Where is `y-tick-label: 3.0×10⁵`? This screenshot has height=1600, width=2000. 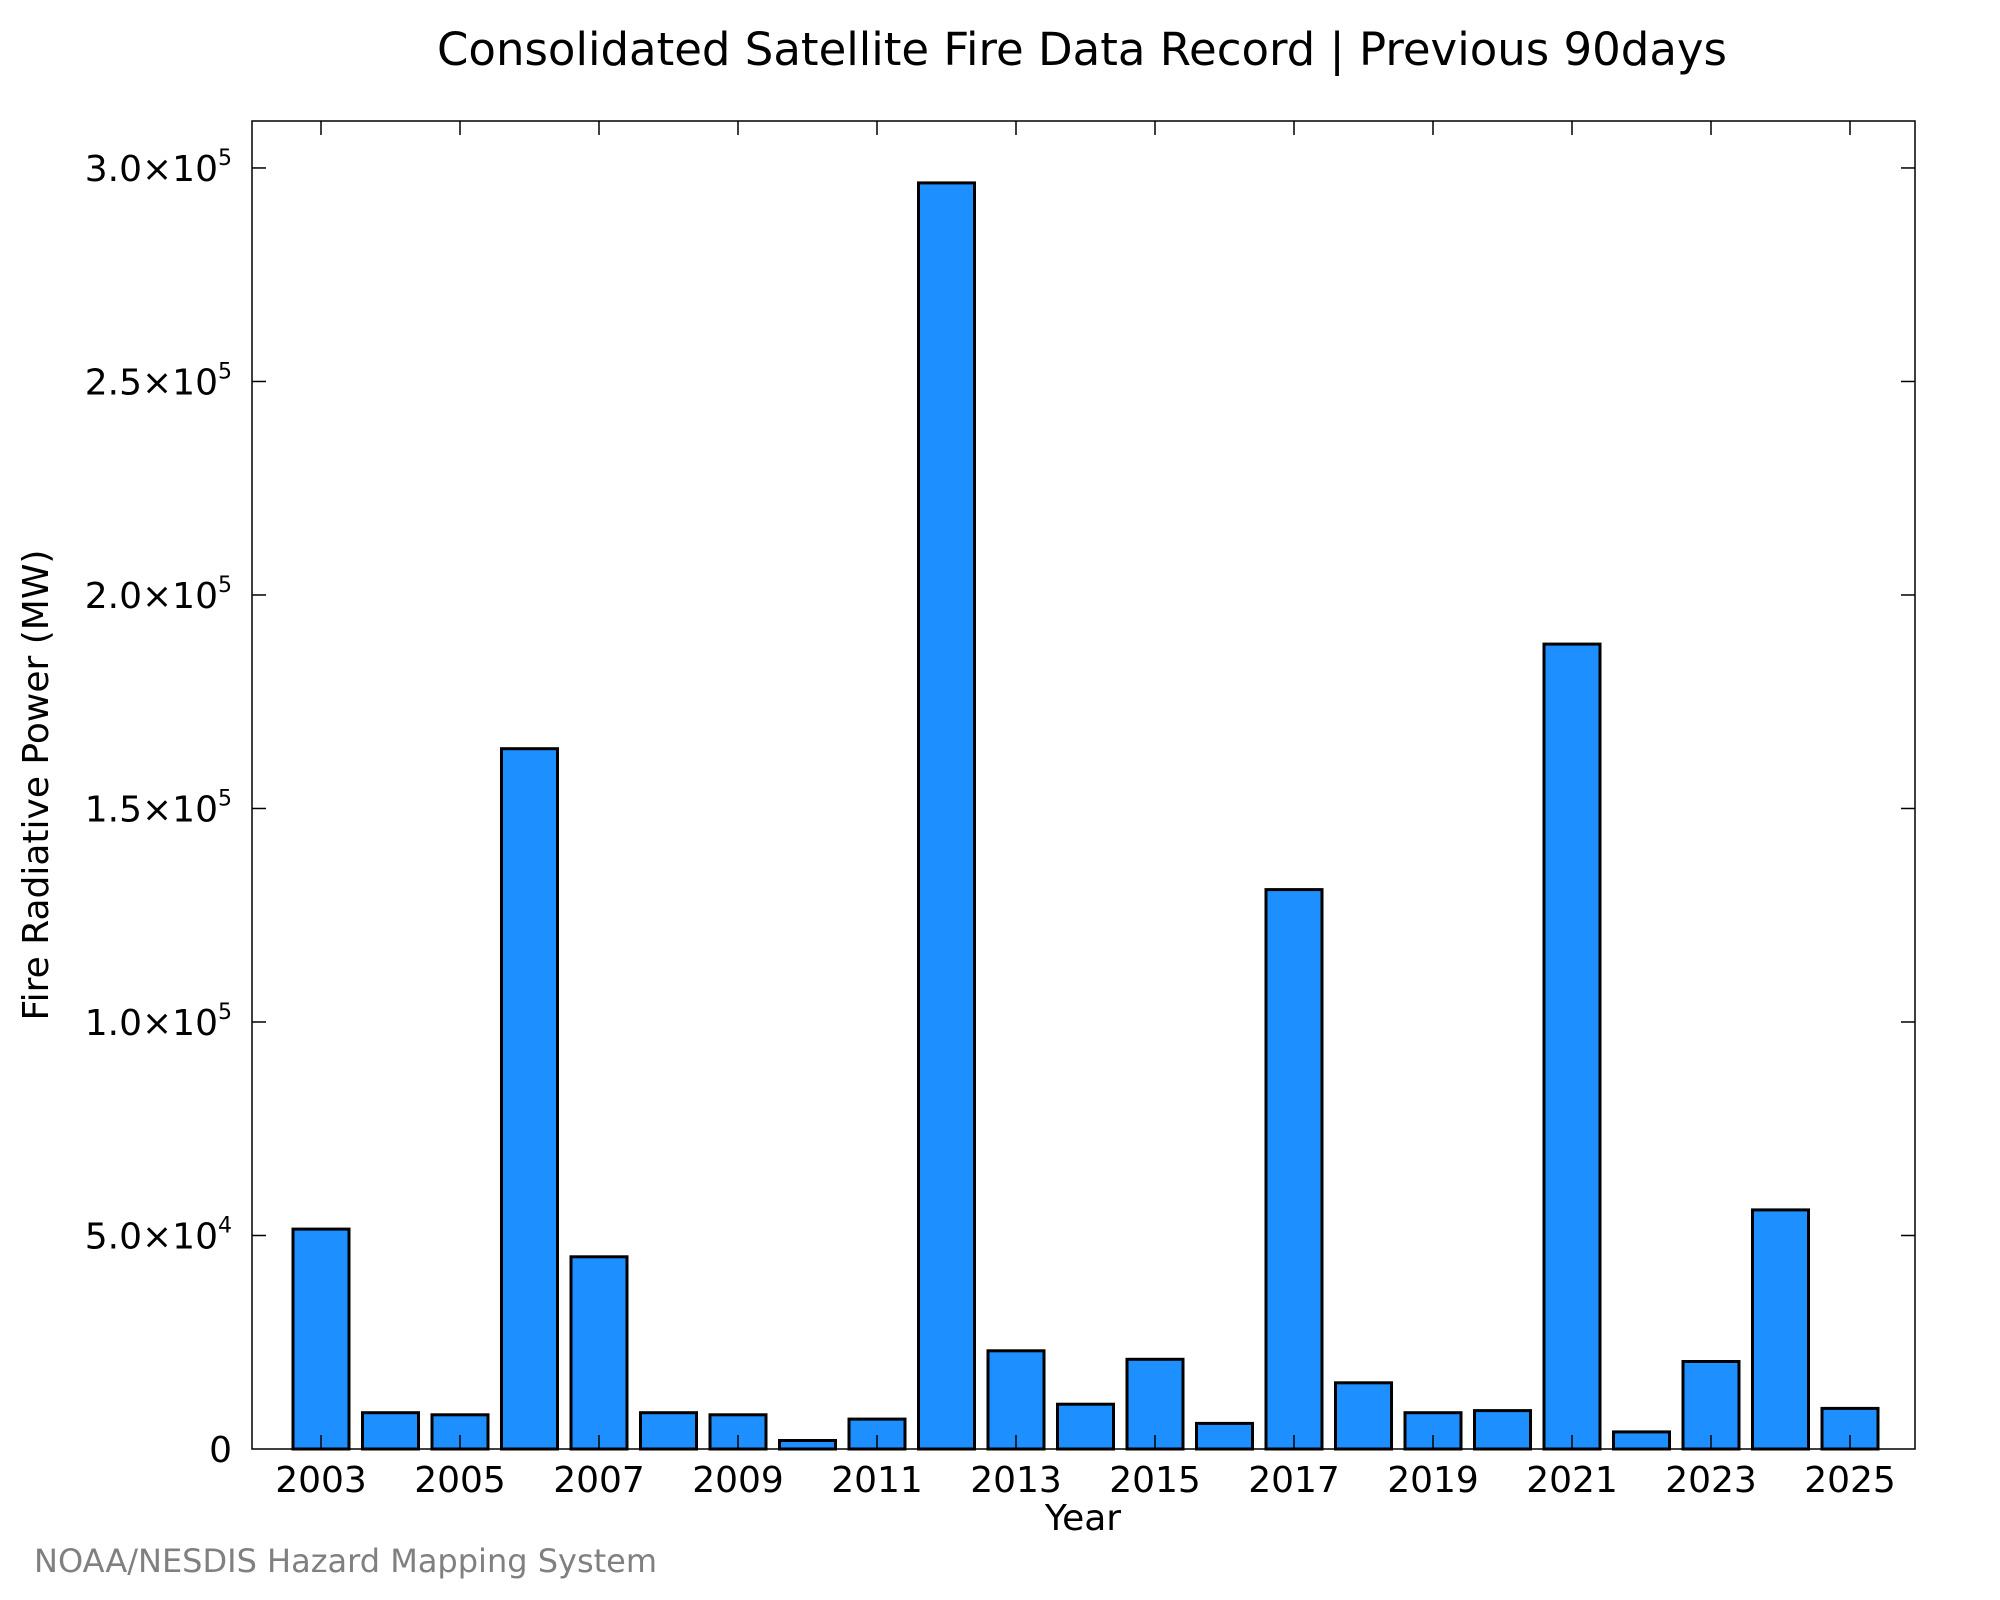 y-tick-label: 3.0×10⁵ is located at coordinates (158, 168).